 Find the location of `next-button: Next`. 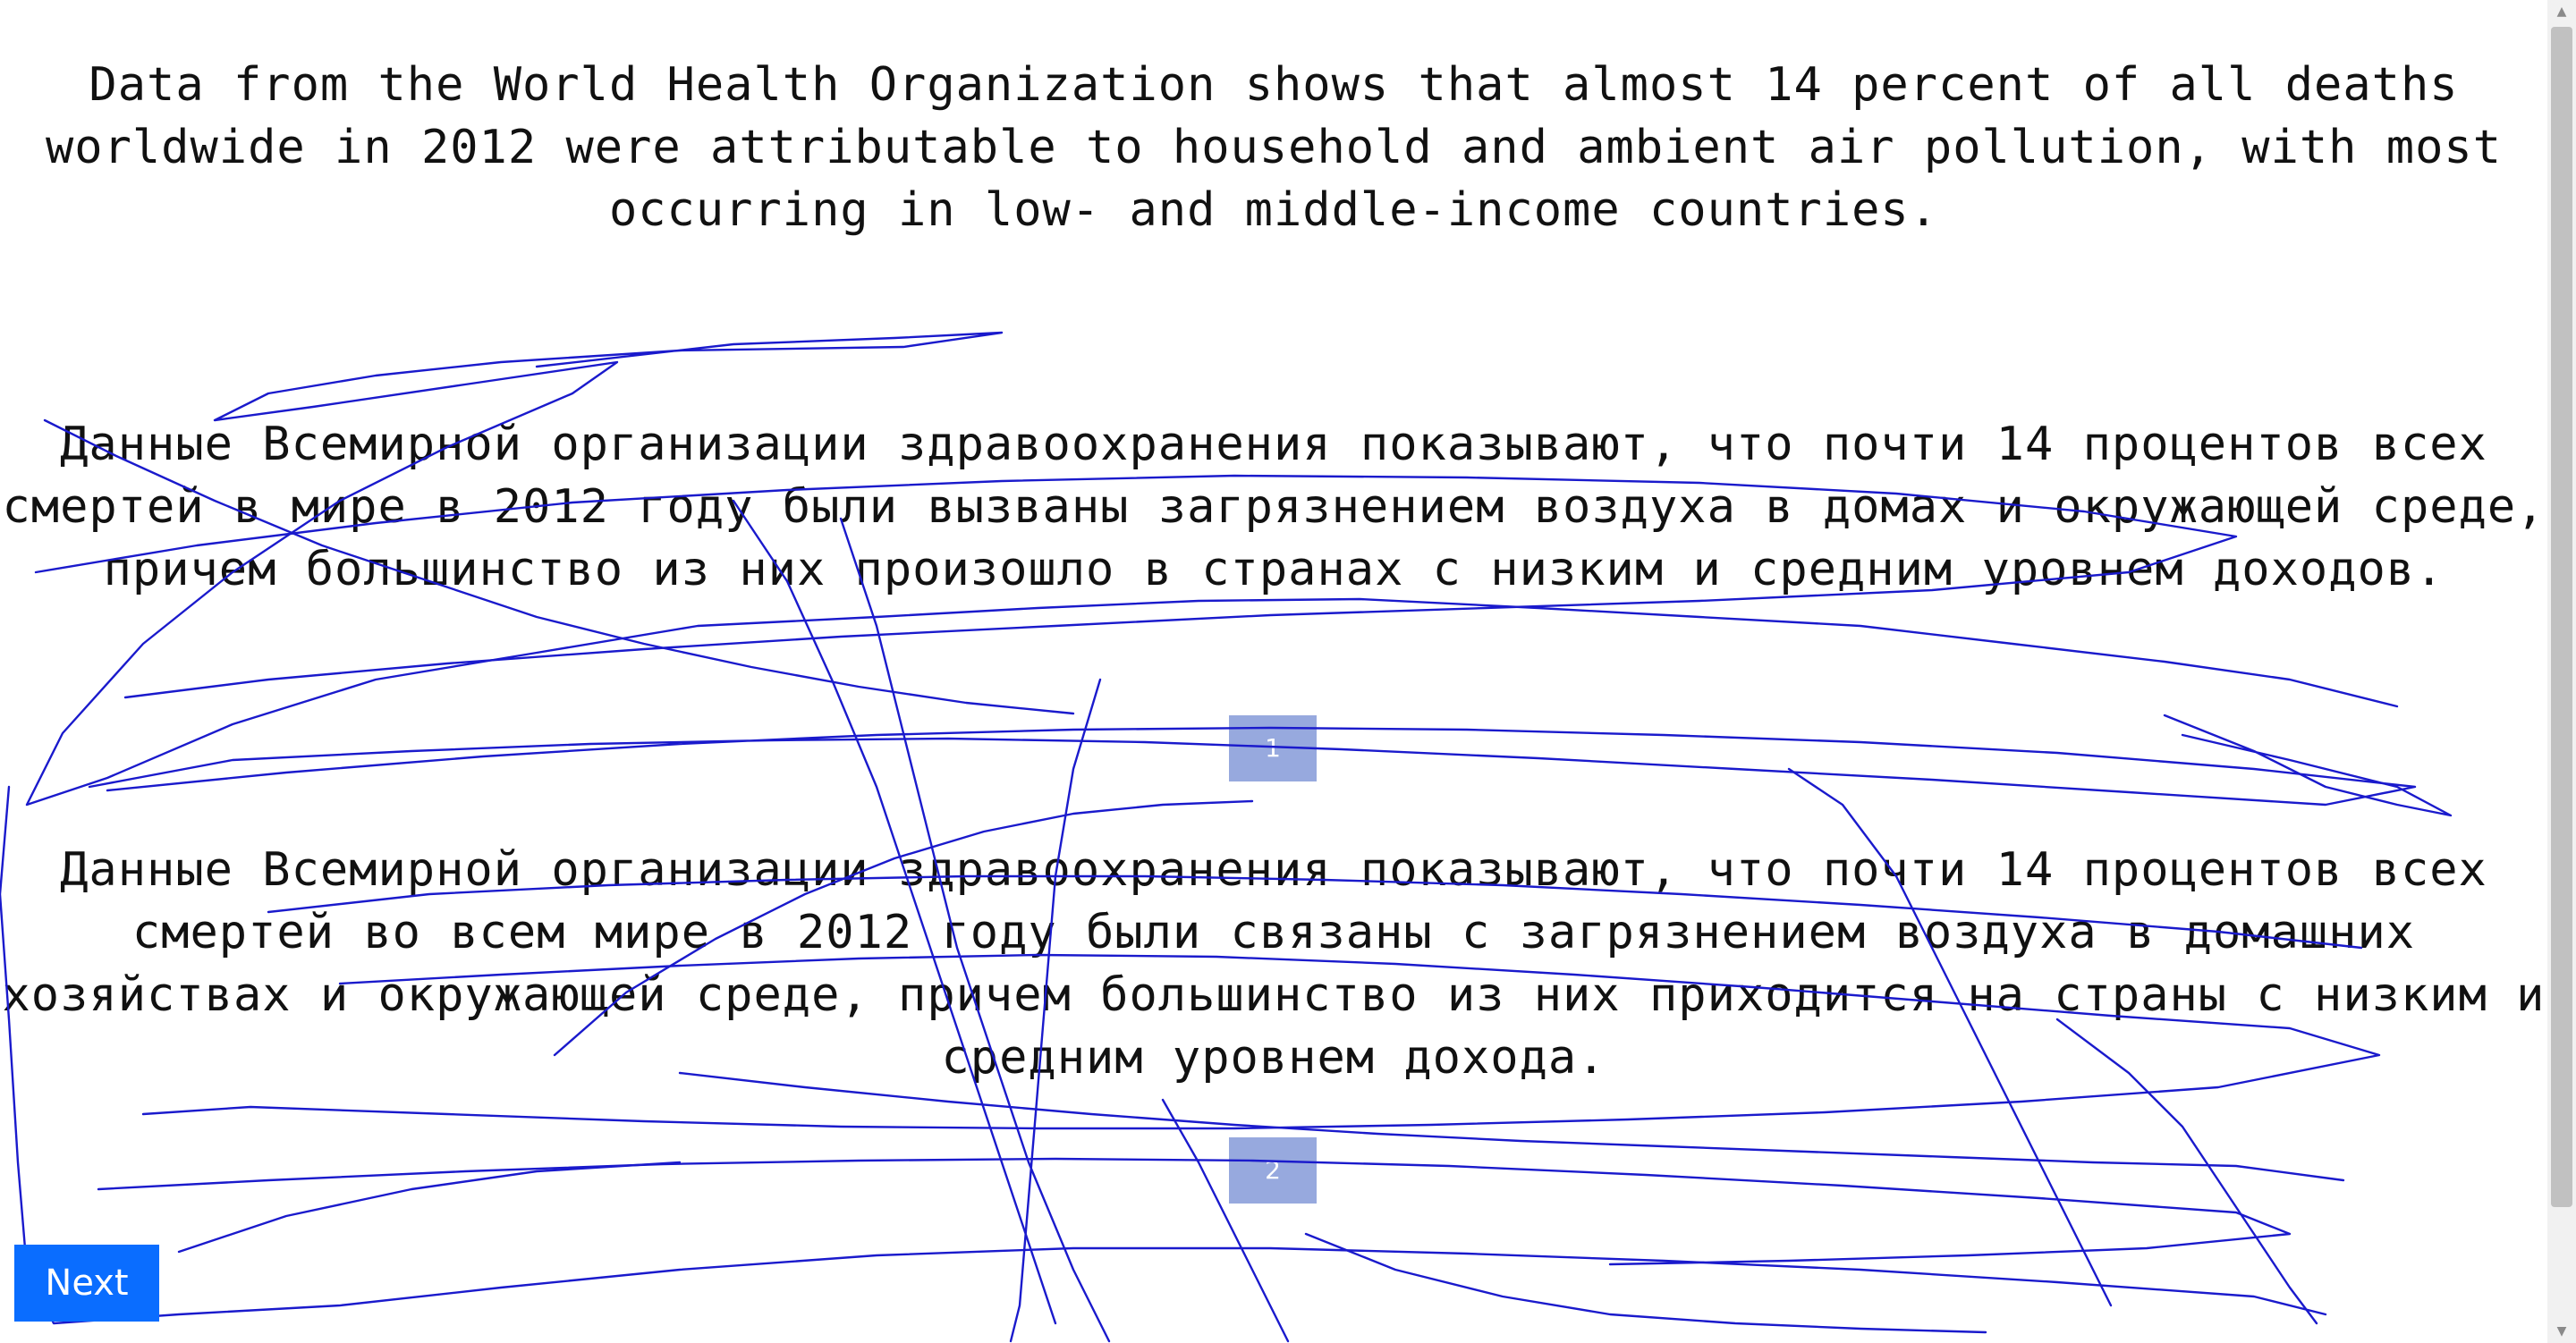

next-button: Next is located at coordinates (86, 1283).